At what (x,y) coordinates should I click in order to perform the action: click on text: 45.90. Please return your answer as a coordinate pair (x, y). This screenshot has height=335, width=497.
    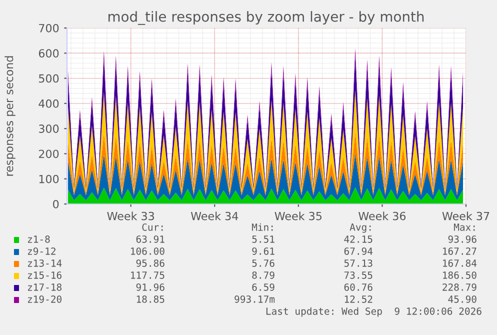
    Looking at the image, I should click on (462, 299).